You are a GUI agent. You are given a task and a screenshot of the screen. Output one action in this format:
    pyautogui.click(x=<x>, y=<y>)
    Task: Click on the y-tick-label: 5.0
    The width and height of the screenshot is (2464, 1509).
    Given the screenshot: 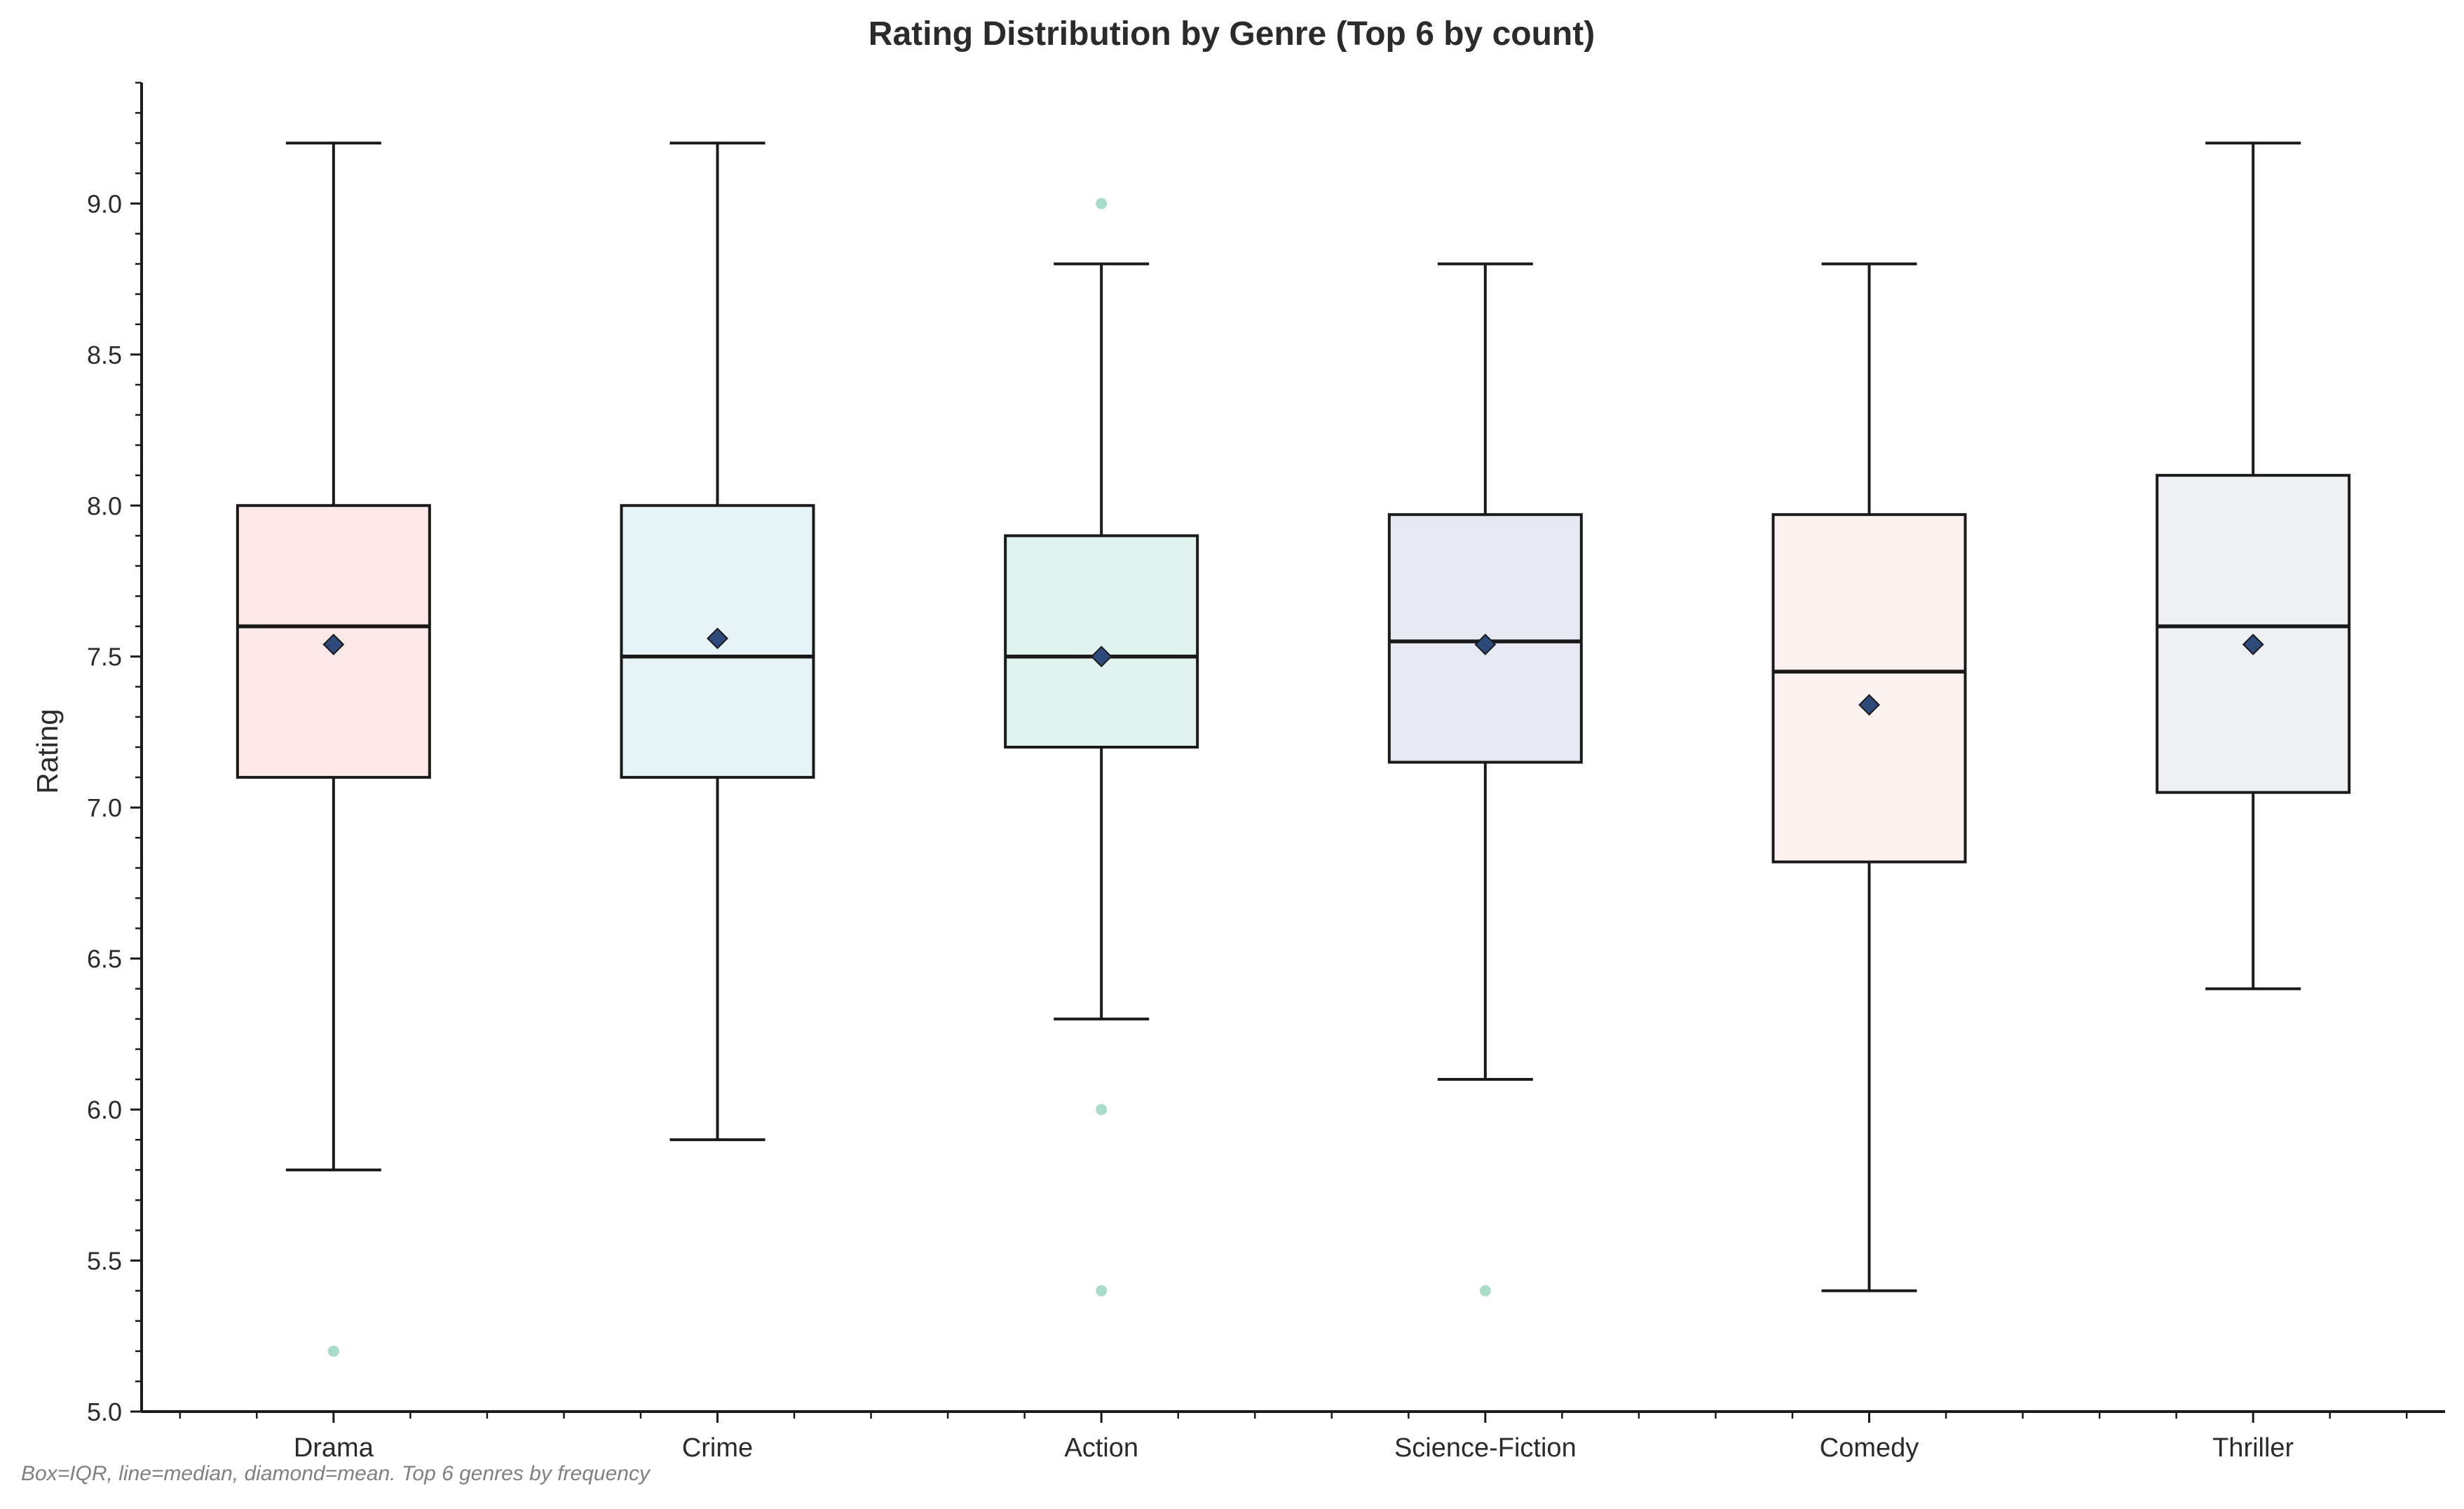 What is the action you would take?
    pyautogui.click(x=105, y=1412)
    